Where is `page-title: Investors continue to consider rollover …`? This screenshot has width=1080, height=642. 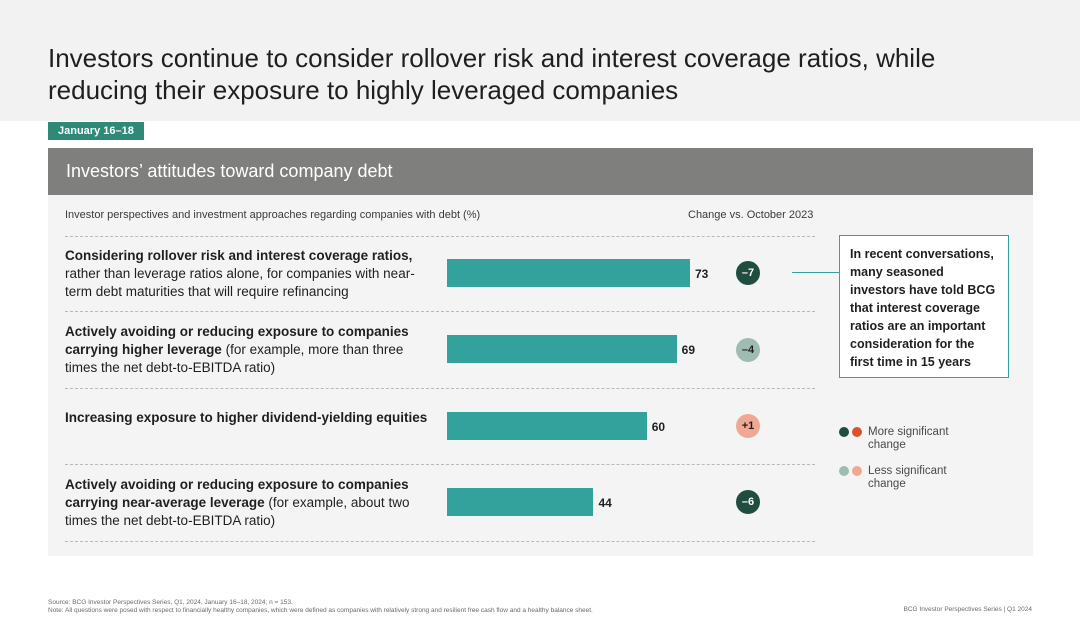 page-title: Investors continue to consider rollover … is located at coordinates (492, 74).